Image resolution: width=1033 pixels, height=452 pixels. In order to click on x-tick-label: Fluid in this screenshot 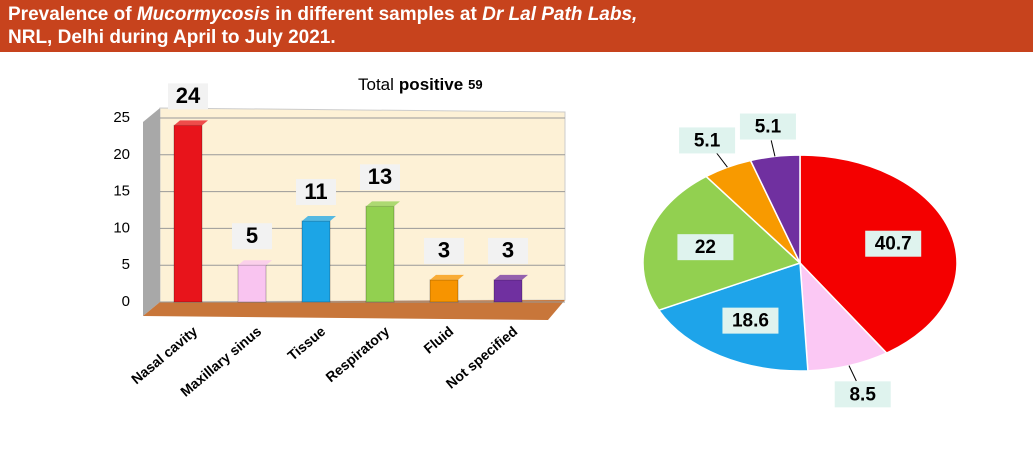, I will do `click(438, 340)`.